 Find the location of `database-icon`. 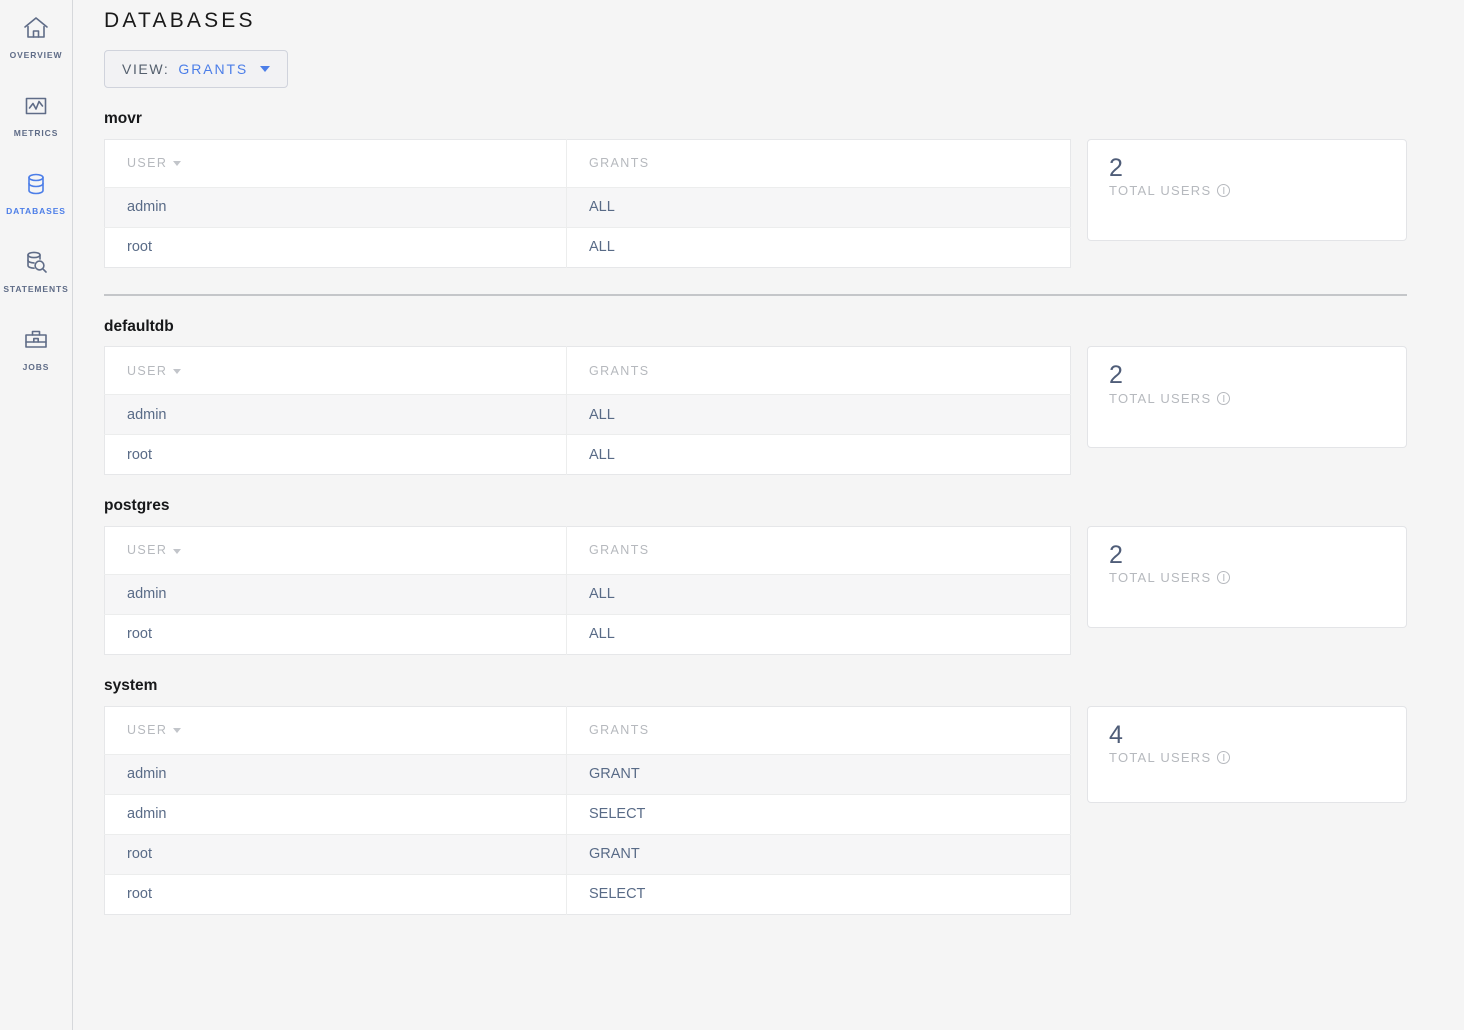

database-icon is located at coordinates (36, 184).